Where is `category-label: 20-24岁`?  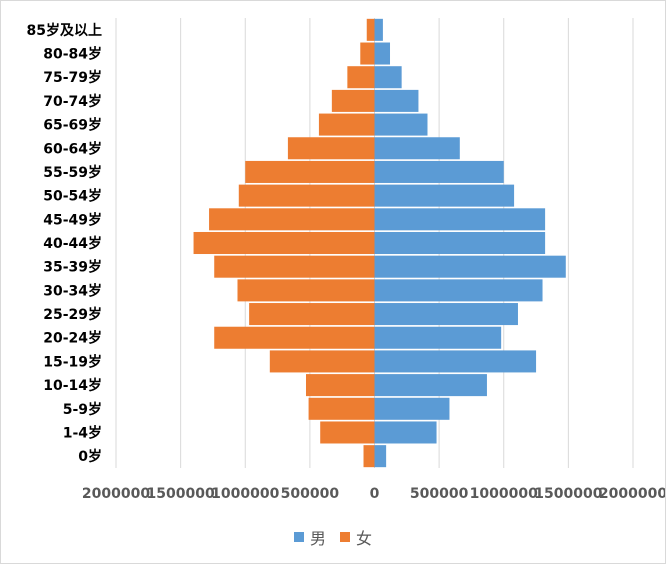
category-label: 20-24岁 is located at coordinates (72, 338).